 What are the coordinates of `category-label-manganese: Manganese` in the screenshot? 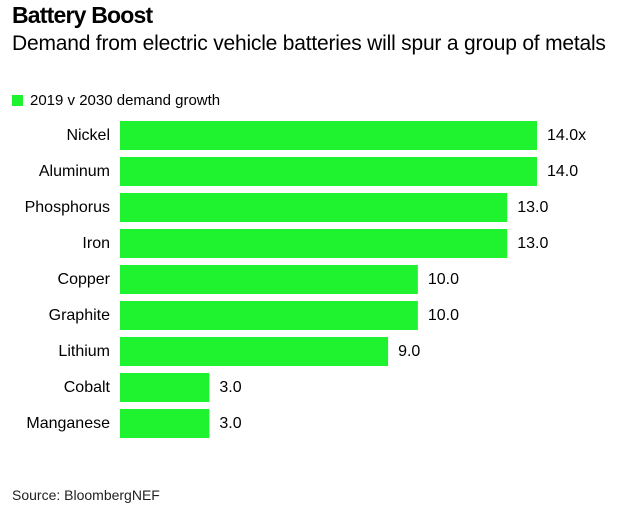 It's located at (68, 423).